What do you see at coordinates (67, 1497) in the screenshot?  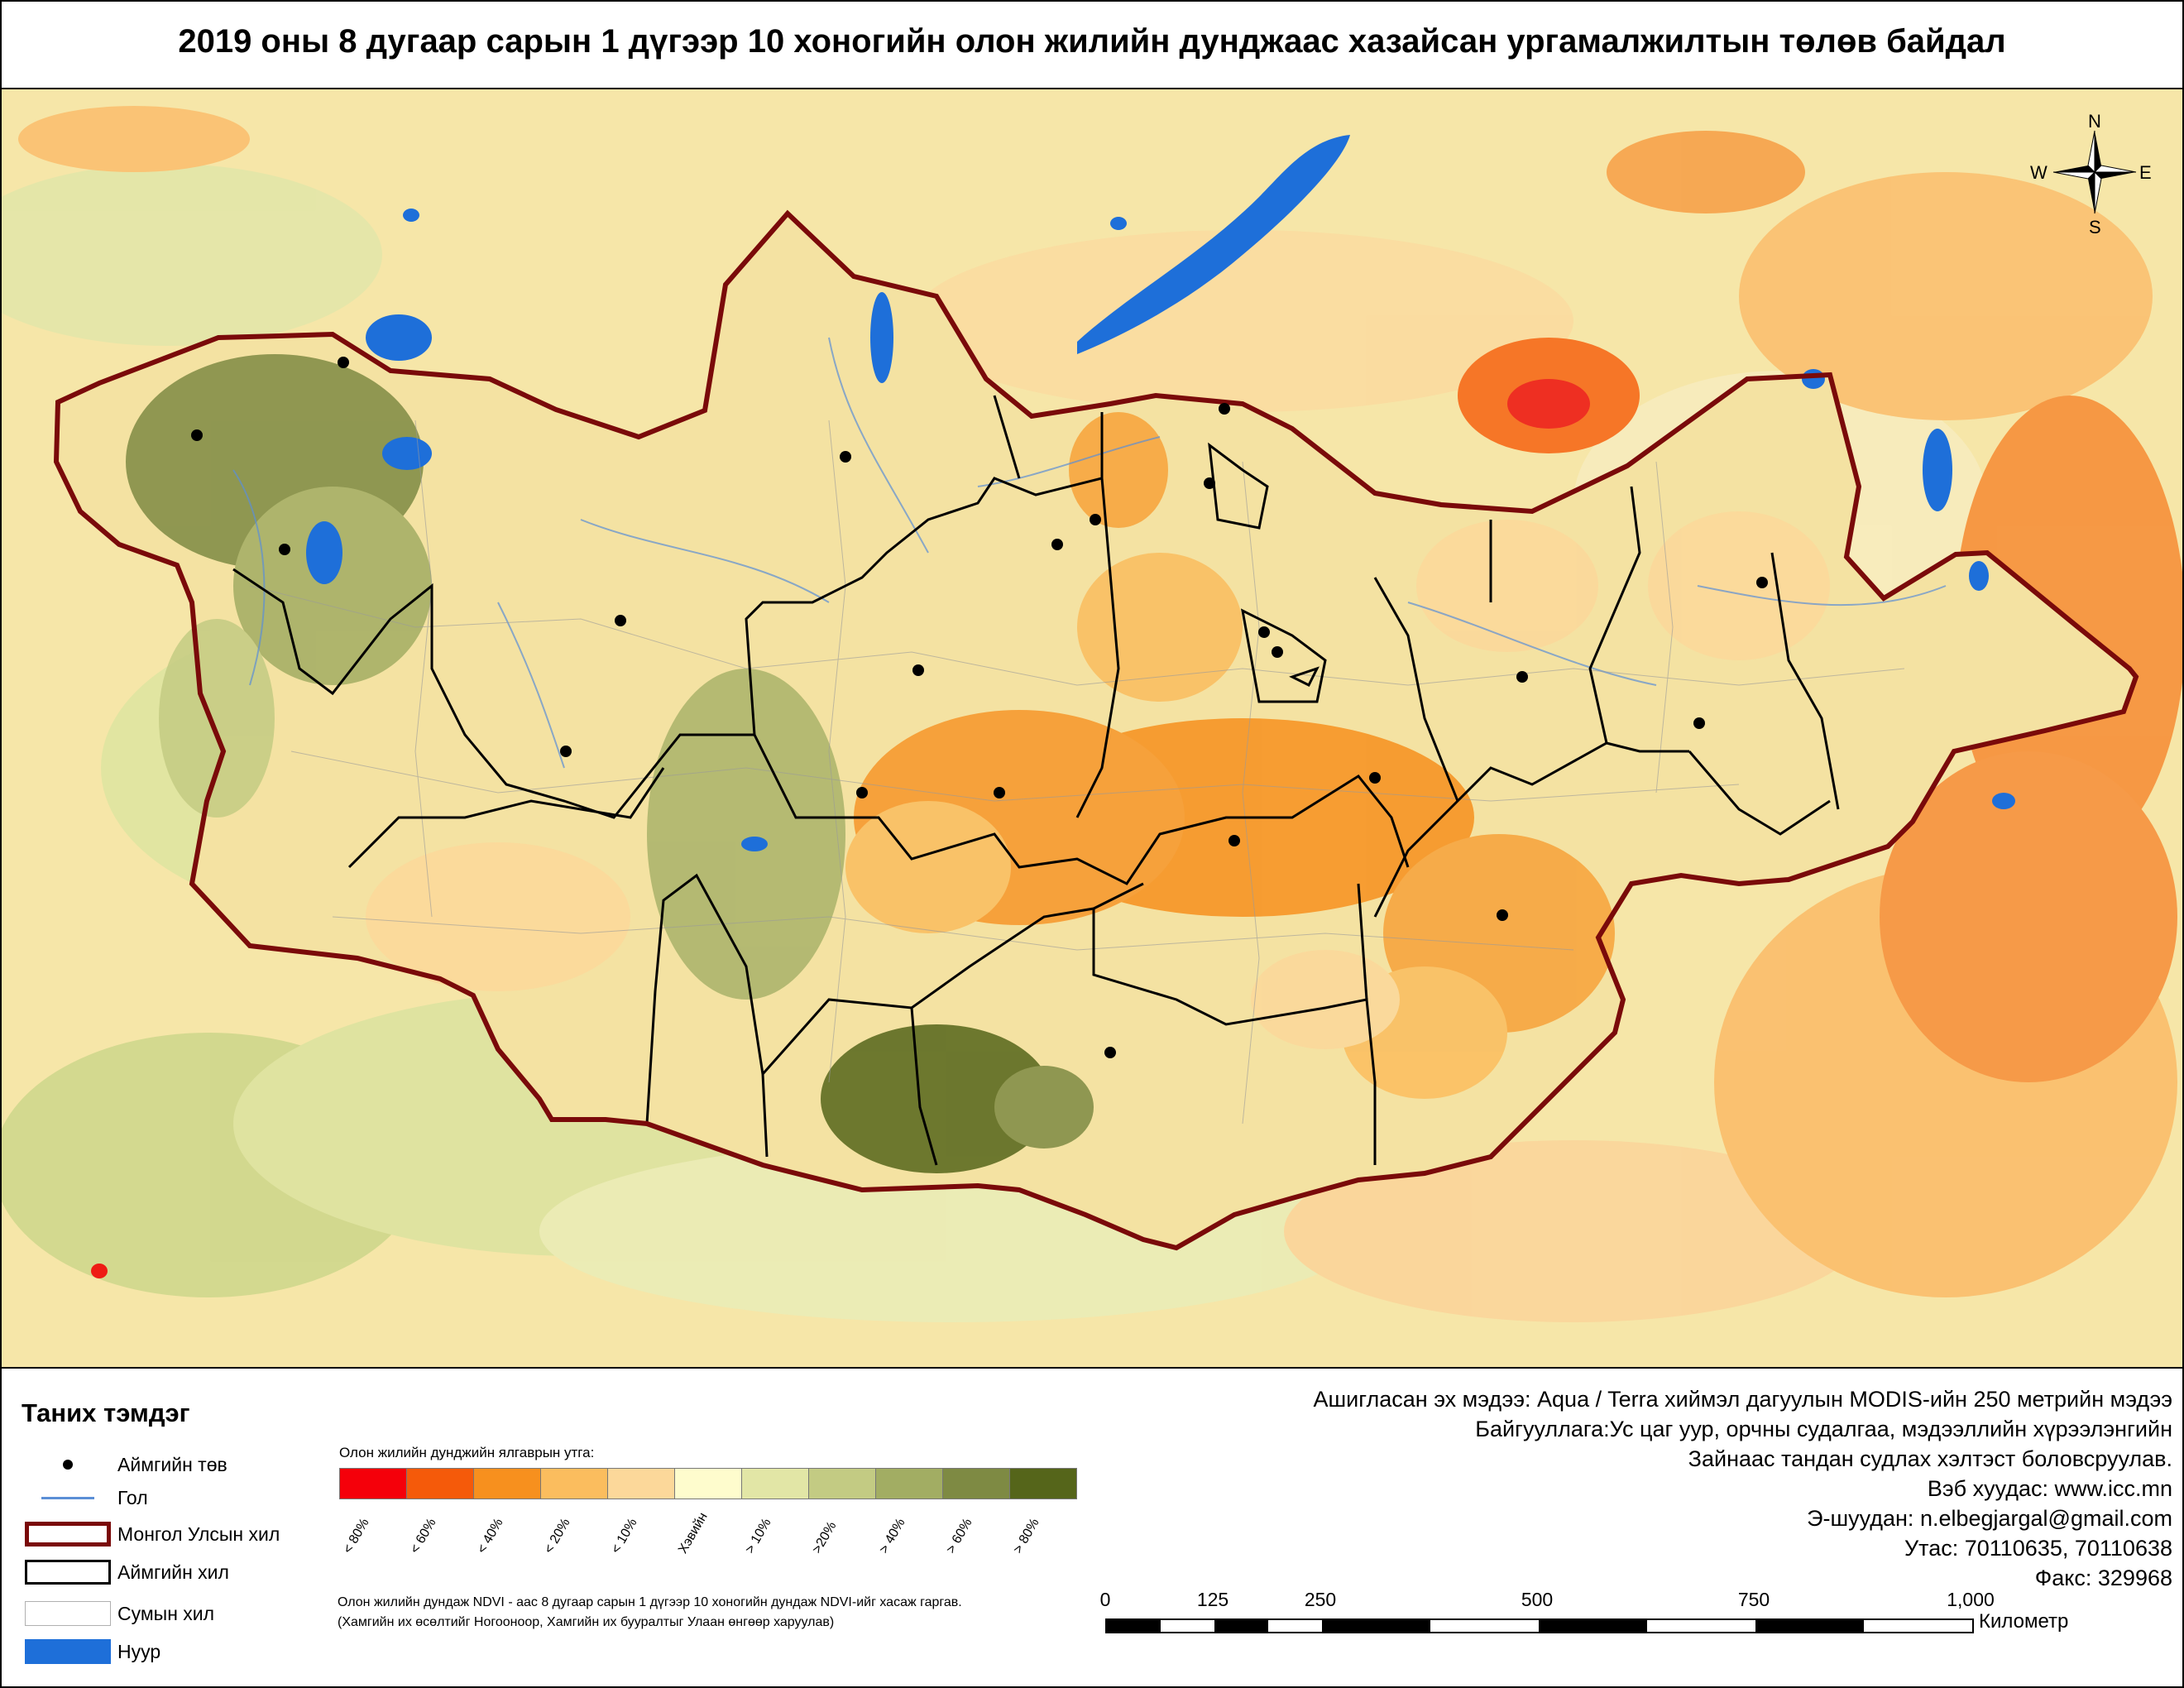 I see `river-line-icon` at bounding box center [67, 1497].